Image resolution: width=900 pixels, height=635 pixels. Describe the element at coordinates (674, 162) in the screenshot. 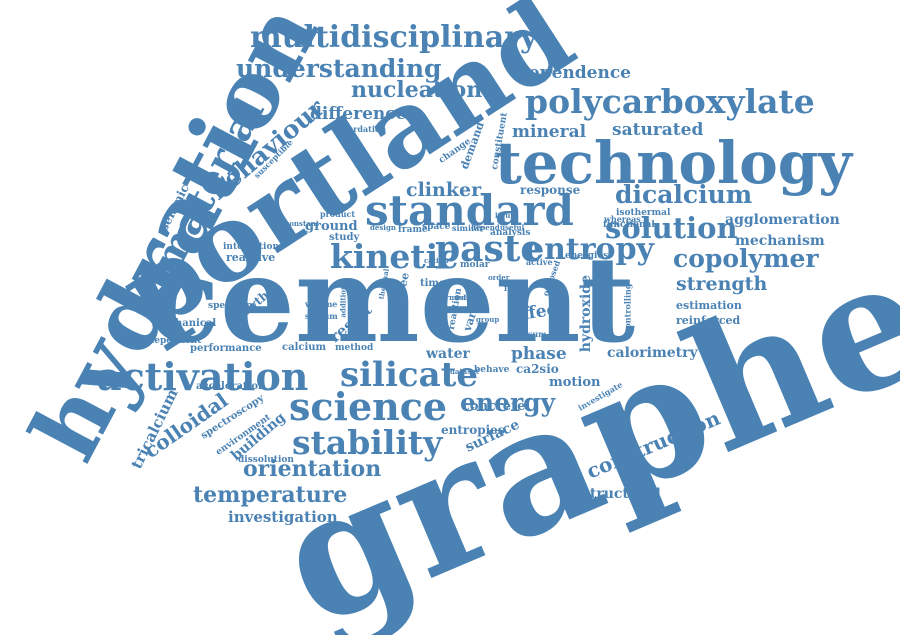

I see `word-technology: technology` at that location.